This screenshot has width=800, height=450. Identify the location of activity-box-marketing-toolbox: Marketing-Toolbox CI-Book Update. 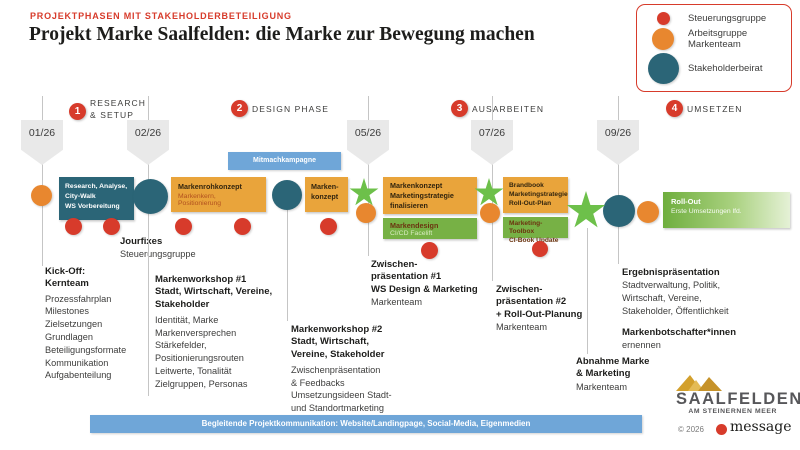
(535, 230).